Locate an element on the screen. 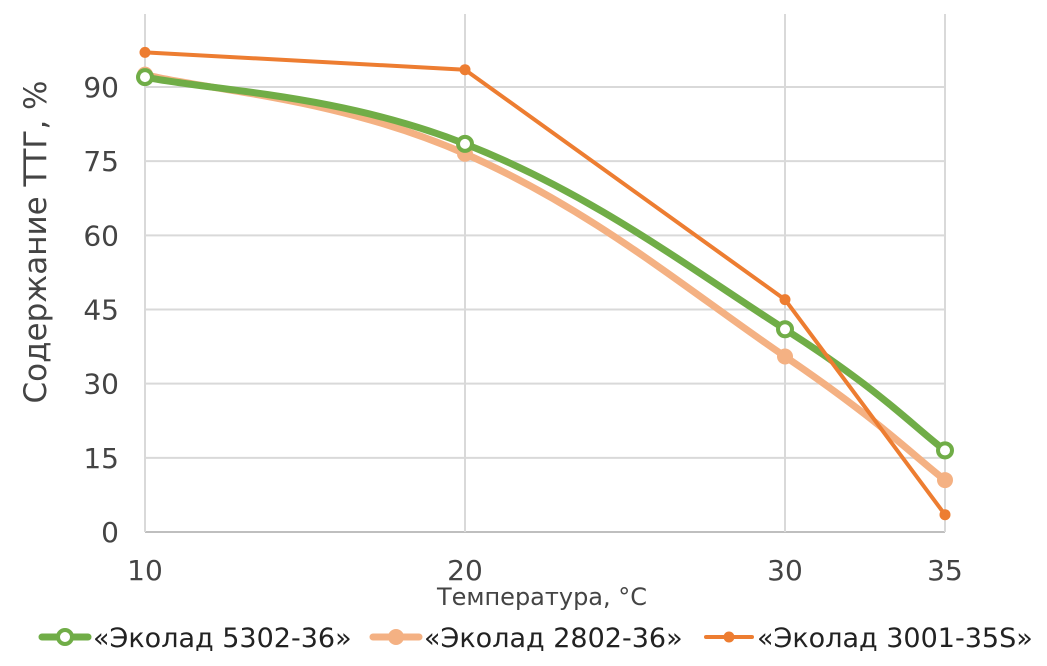 The width and height of the screenshot is (1047, 666). legend-item: «Эколад 3001-35S» is located at coordinates (868, 638).